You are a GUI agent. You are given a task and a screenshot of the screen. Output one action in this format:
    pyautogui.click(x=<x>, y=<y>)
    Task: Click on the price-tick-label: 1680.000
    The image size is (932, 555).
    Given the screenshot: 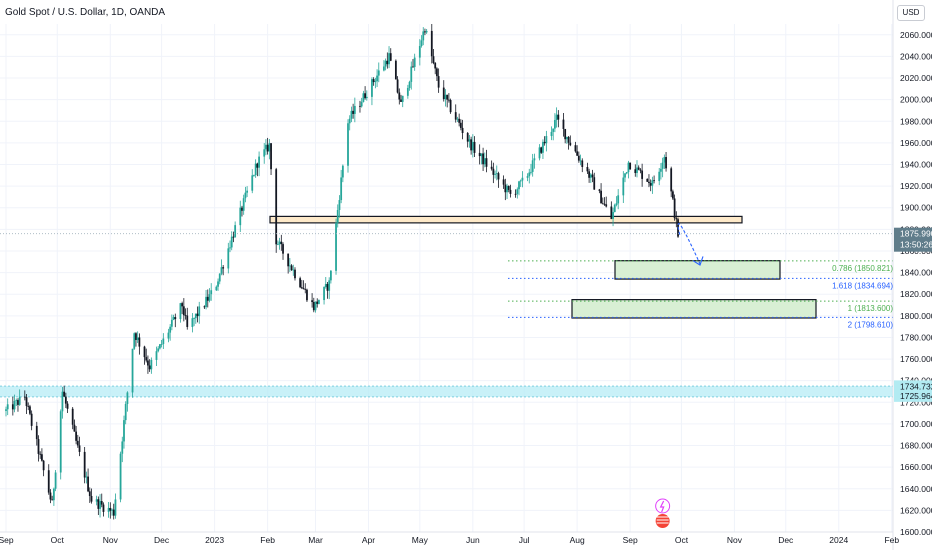 What is the action you would take?
    pyautogui.click(x=916, y=446)
    